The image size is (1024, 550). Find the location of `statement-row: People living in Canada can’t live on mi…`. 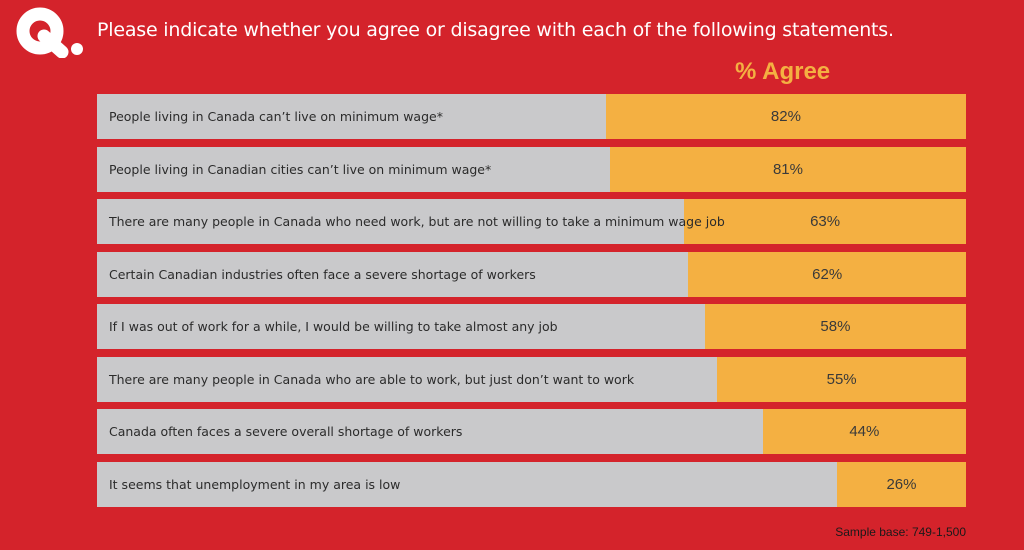

statement-row: People living in Canada can’t live on mi… is located at coordinates (531, 116).